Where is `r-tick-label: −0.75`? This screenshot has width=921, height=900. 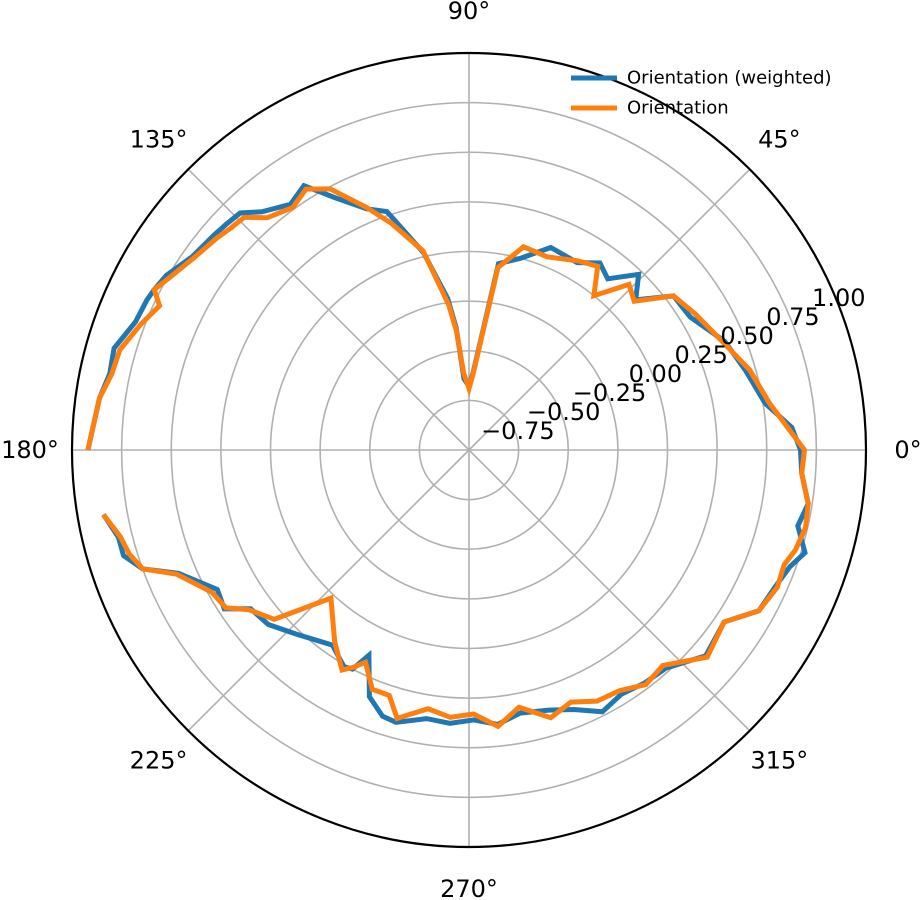 r-tick-label: −0.75 is located at coordinates (518, 431).